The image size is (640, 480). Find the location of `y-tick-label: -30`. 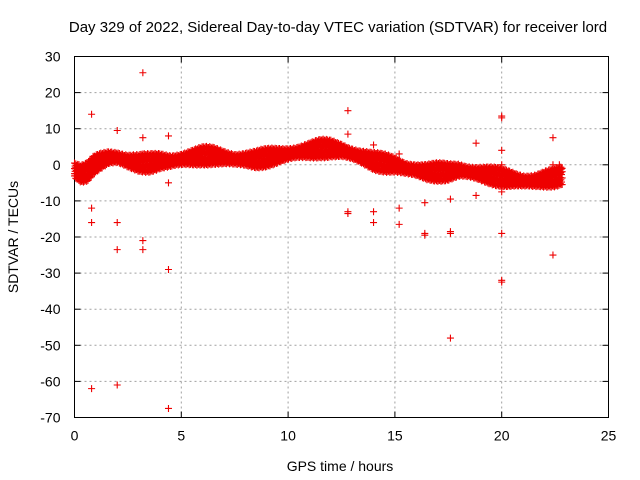

y-tick-label: -30 is located at coordinates (50, 273).